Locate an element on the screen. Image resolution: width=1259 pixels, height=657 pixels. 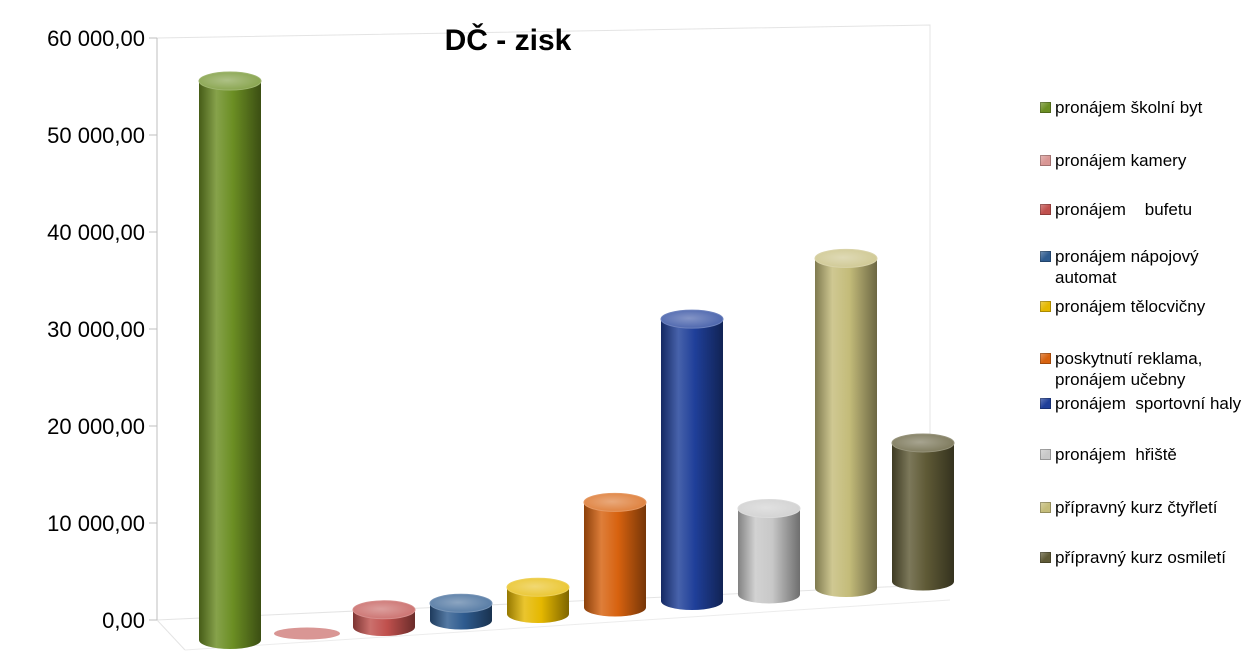
legend-item: pronájem nápojový automat is located at coordinates (1149, 267).